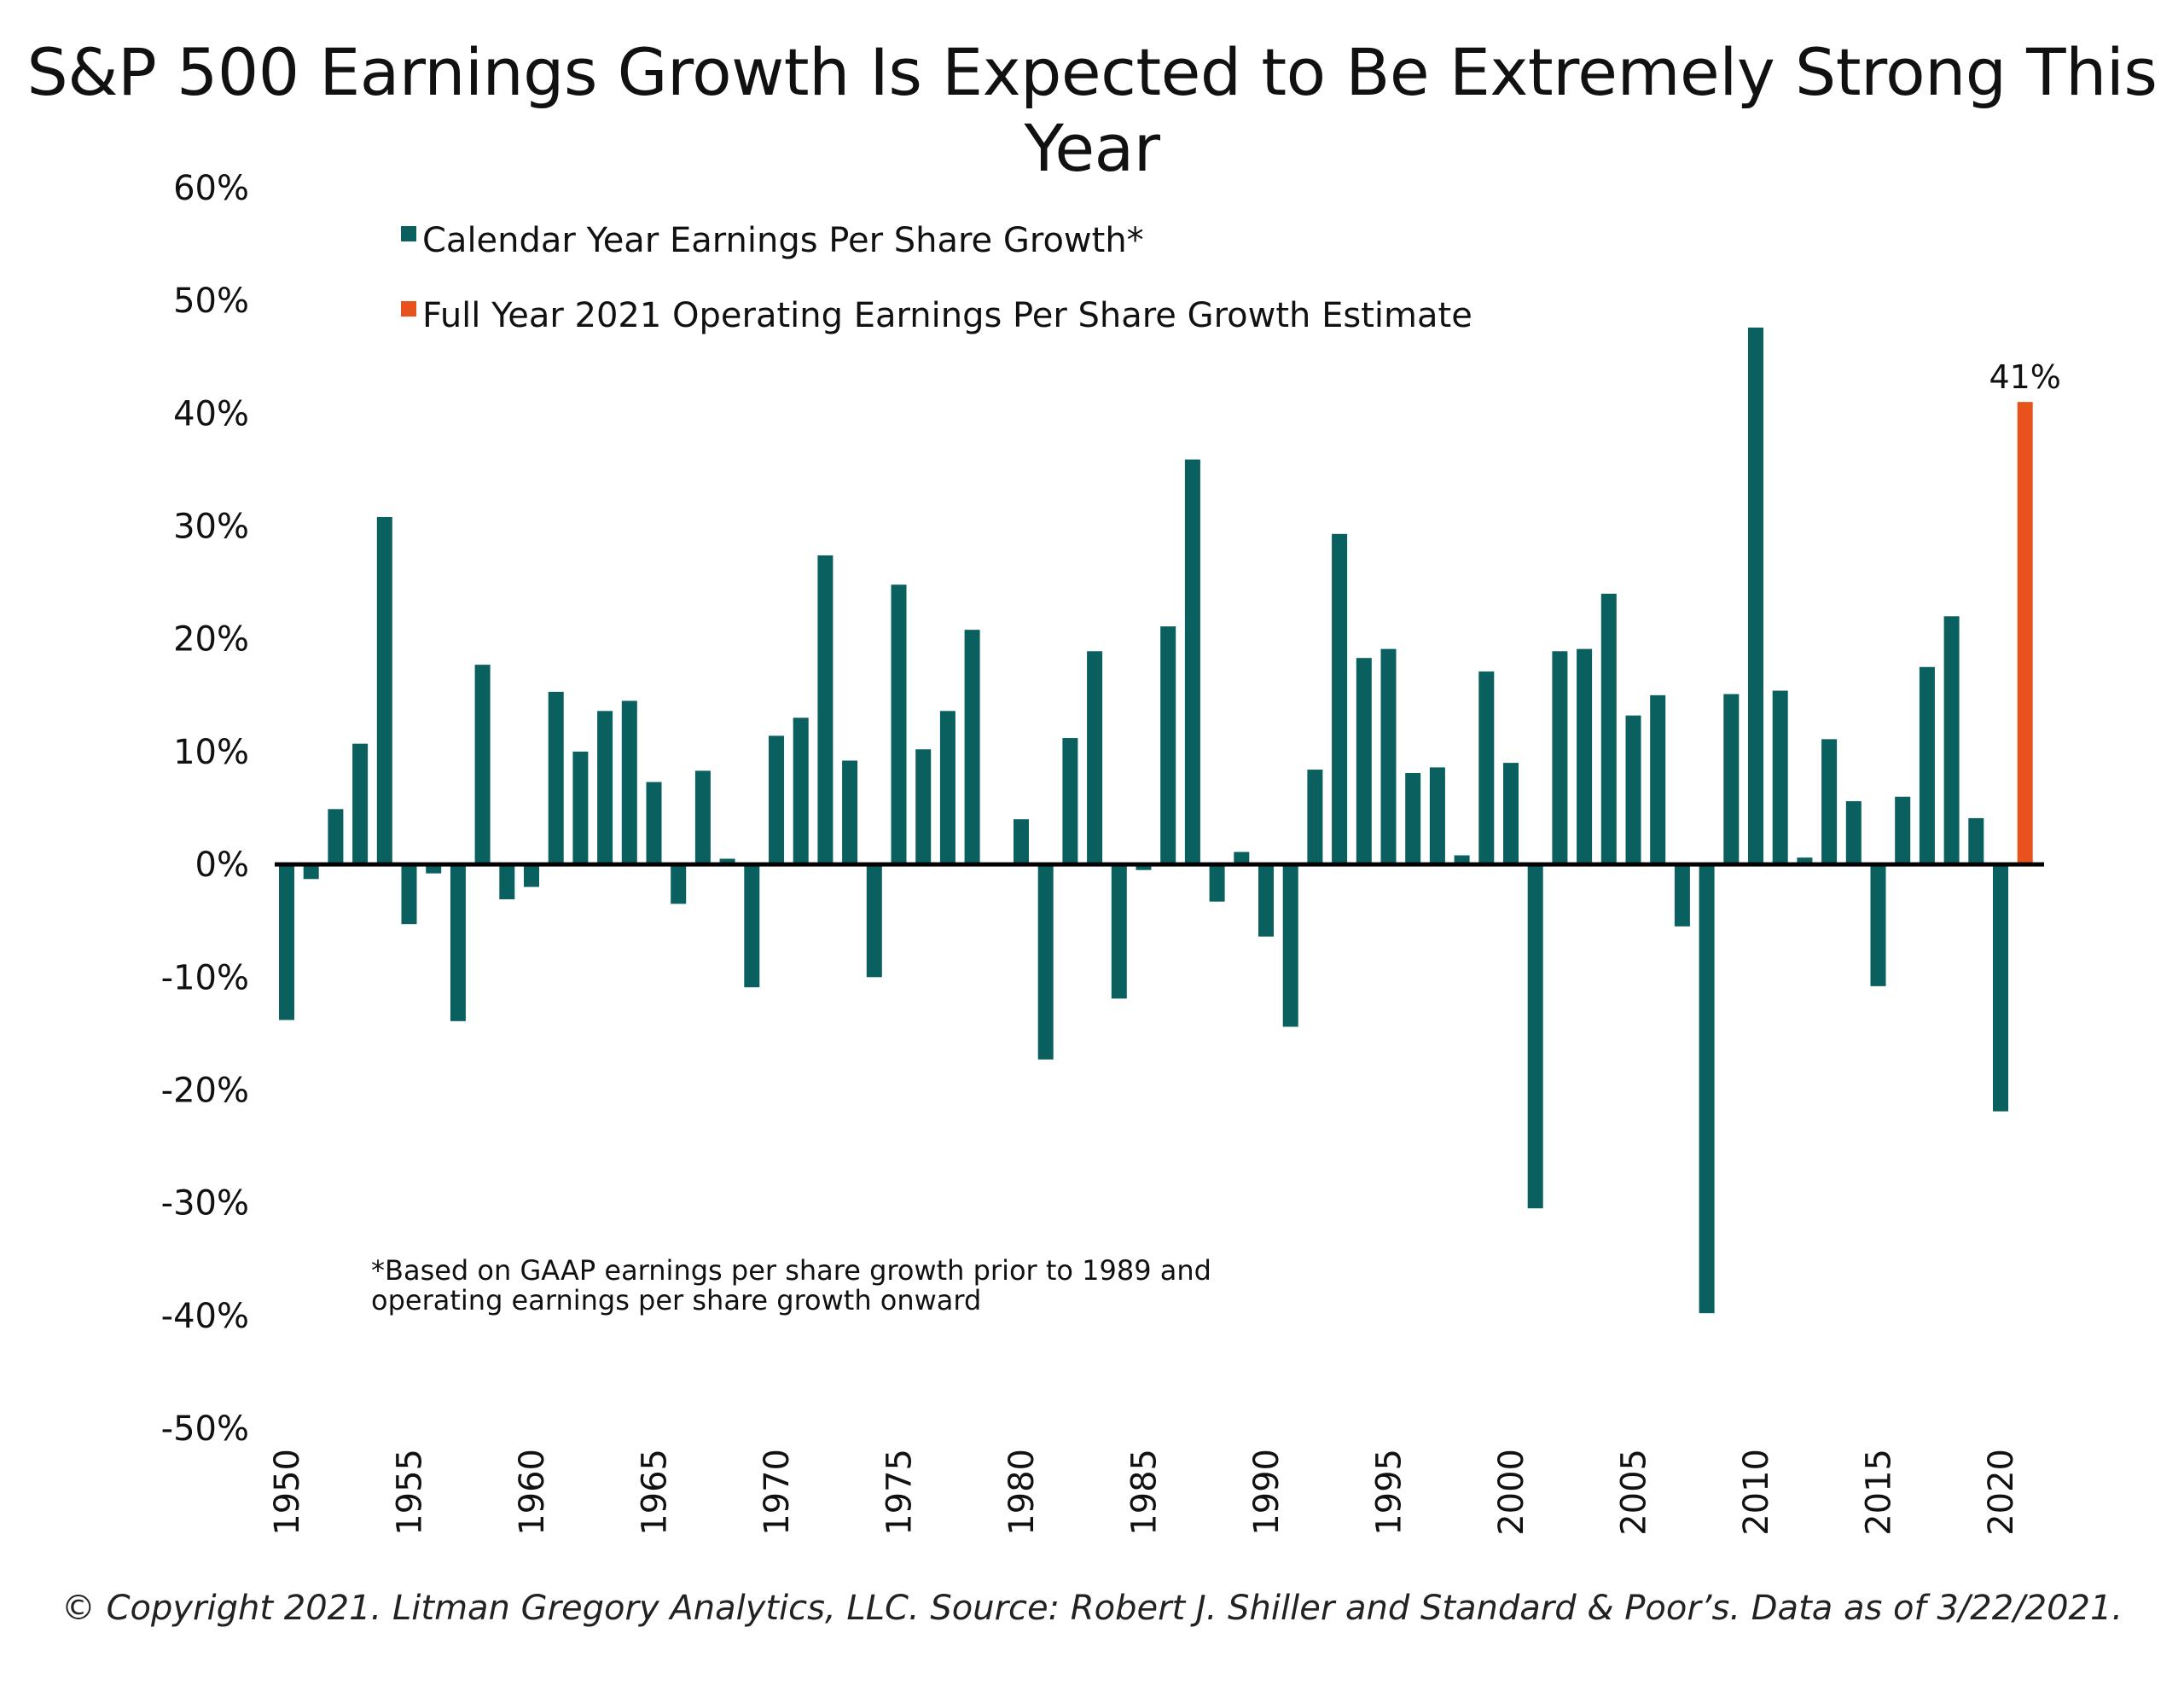  What do you see at coordinates (1511, 814) in the screenshot?
I see `bar-eps-growth-2000` at bounding box center [1511, 814].